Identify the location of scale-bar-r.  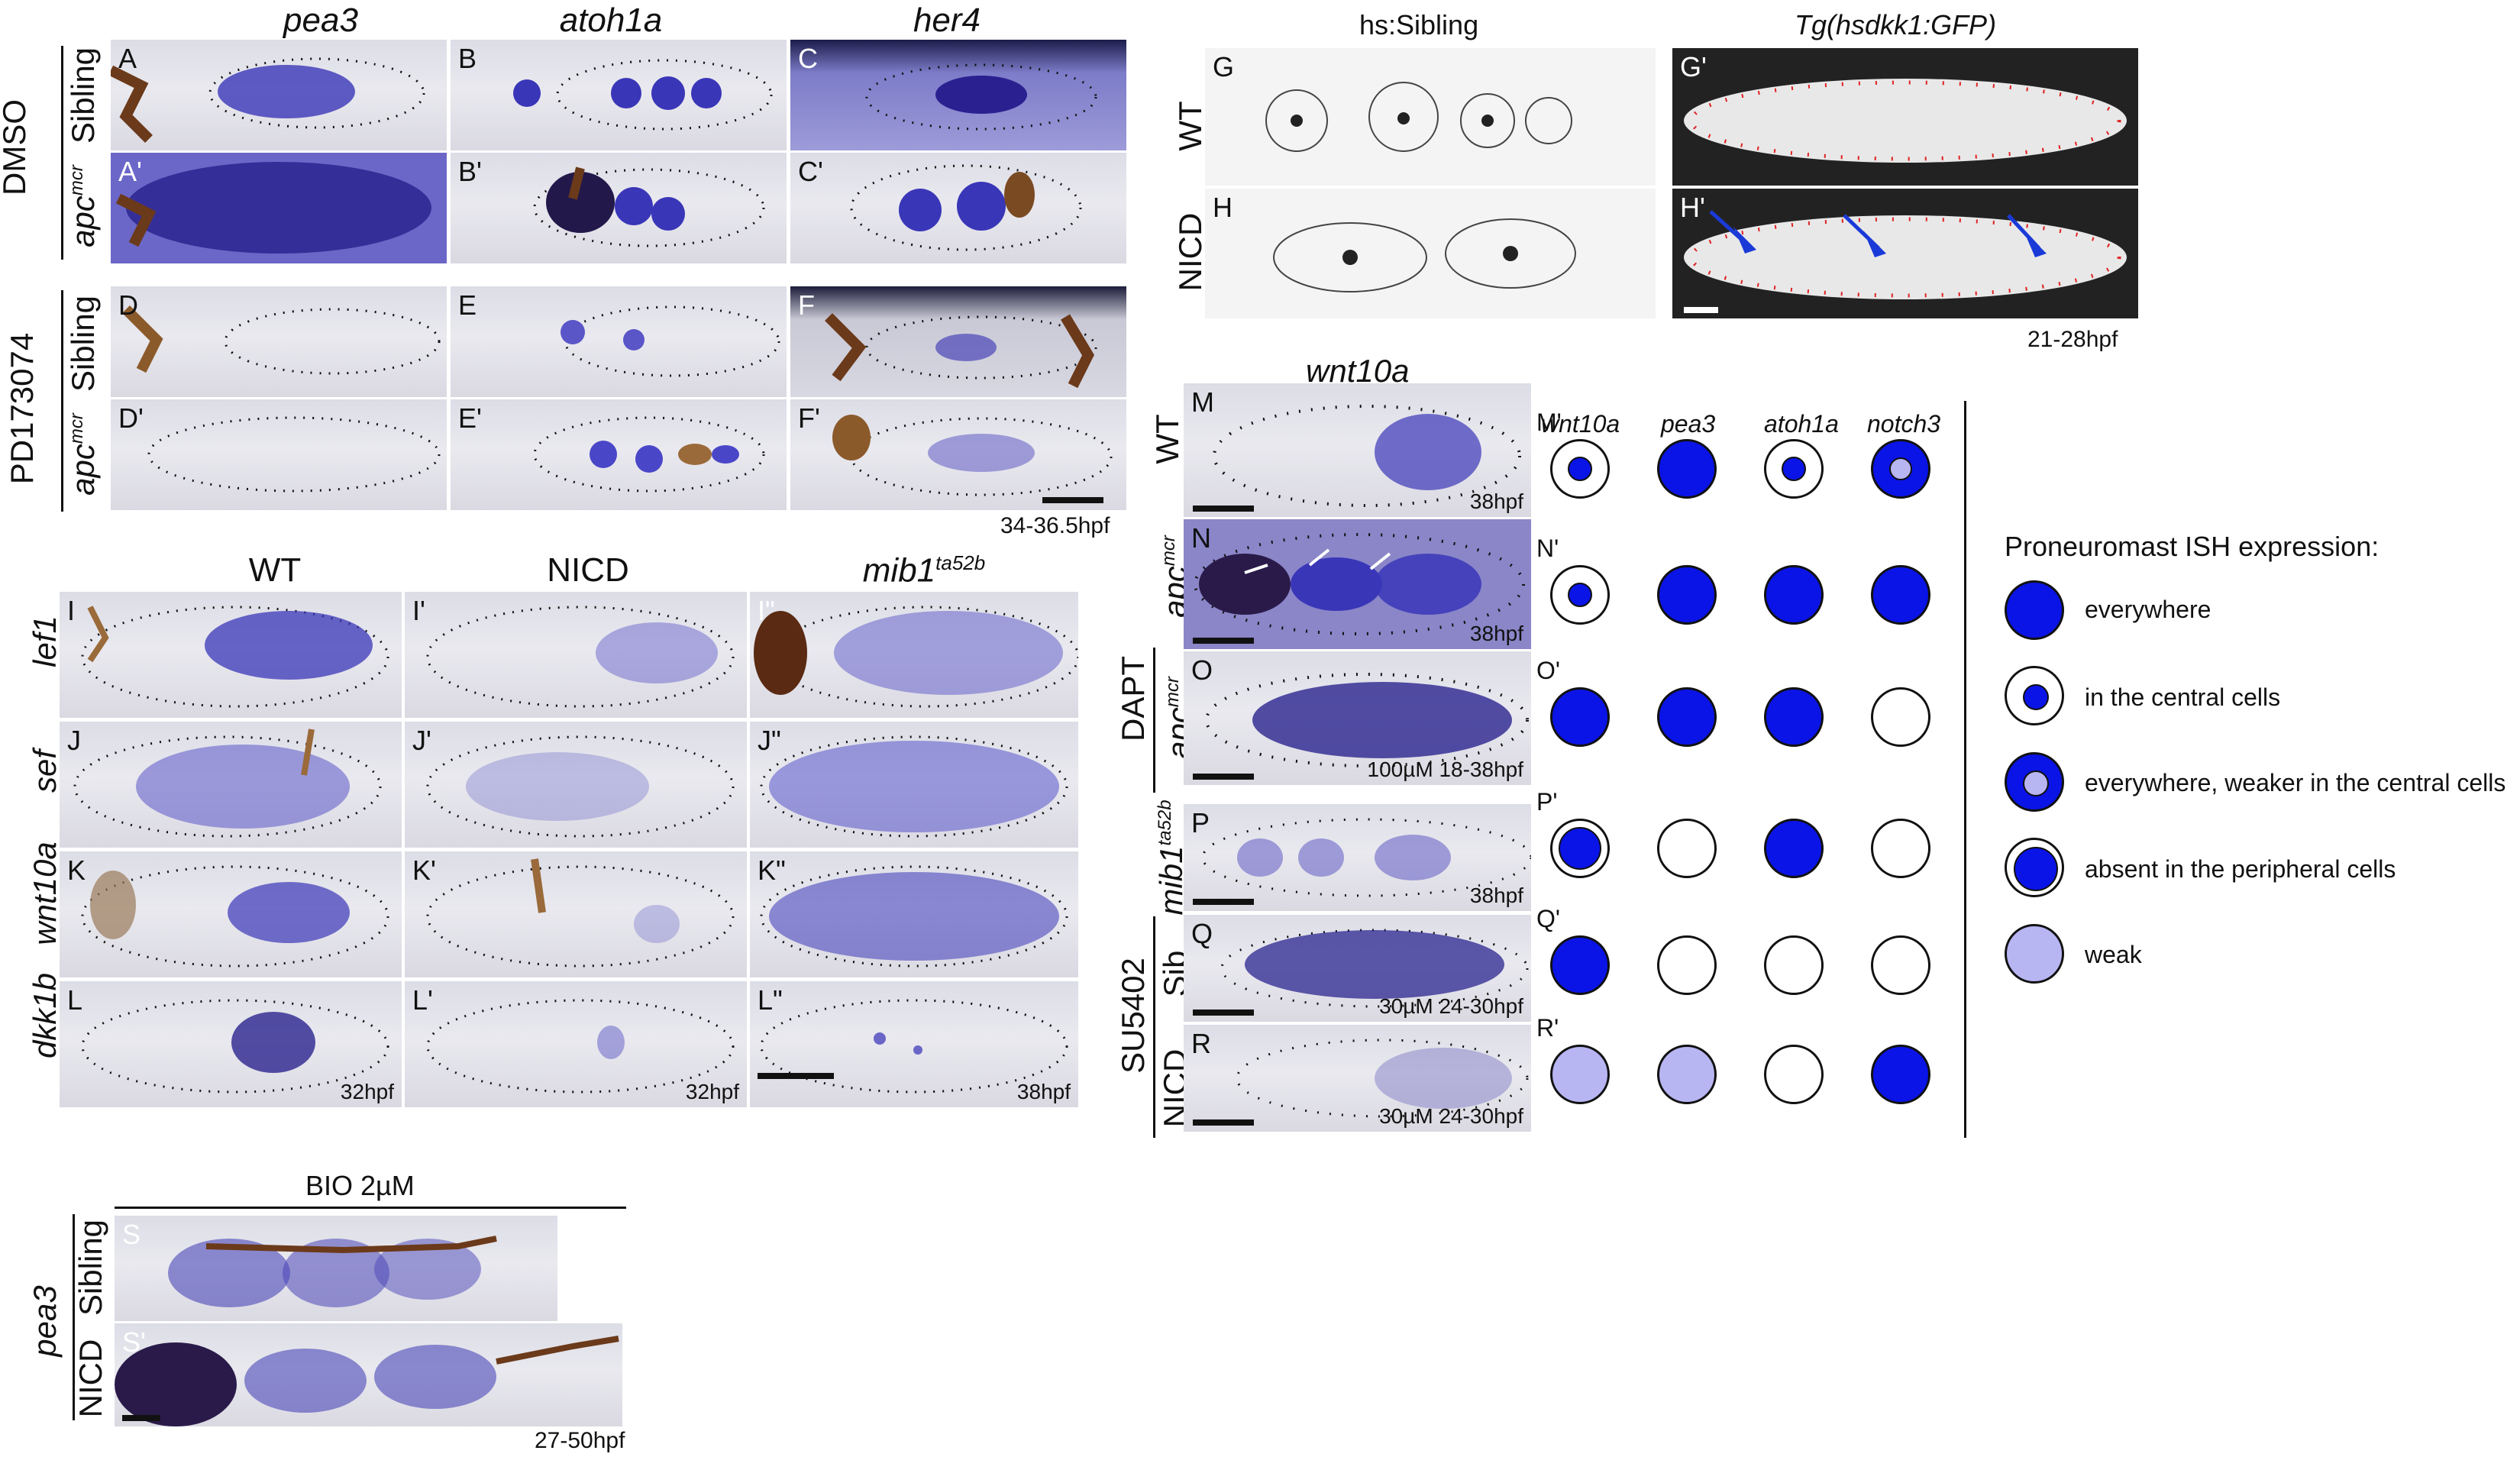
(1223, 1122).